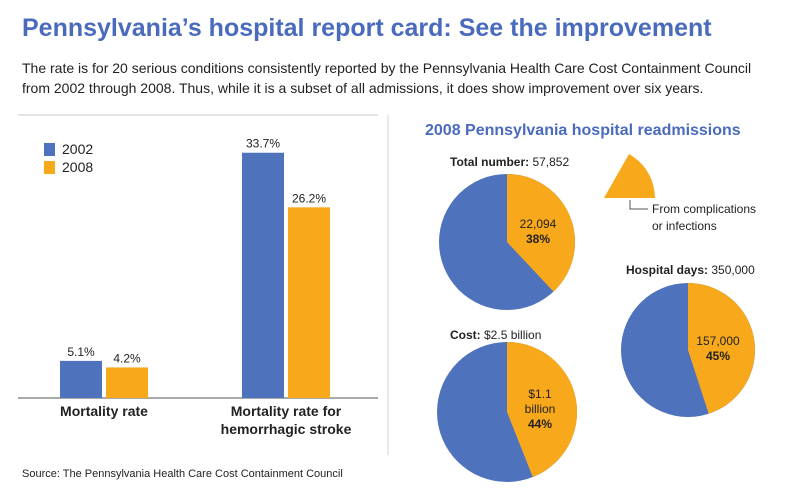  Describe the element at coordinates (309, 198) in the screenshot. I see `data-label-2008-1: 26.2%` at that location.